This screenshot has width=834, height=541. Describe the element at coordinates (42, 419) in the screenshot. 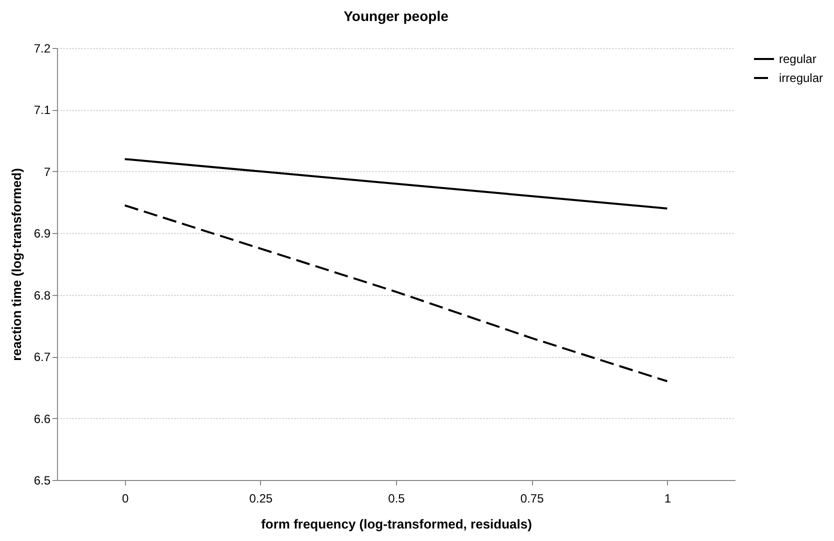

I see `y-tick-label: 6.6` at that location.